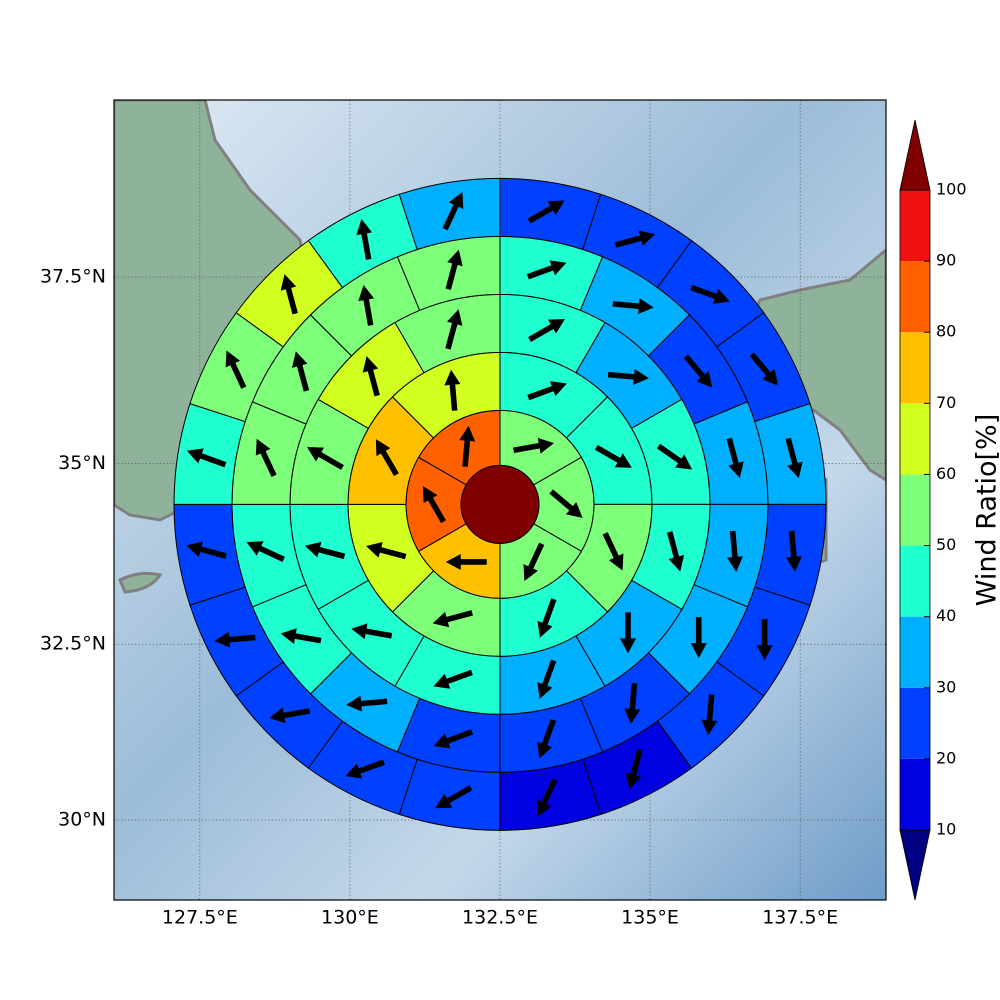 This screenshot has width=1000, height=1000. What do you see at coordinates (946, 260) in the screenshot?
I see `colorbar-tick-label: 90` at bounding box center [946, 260].